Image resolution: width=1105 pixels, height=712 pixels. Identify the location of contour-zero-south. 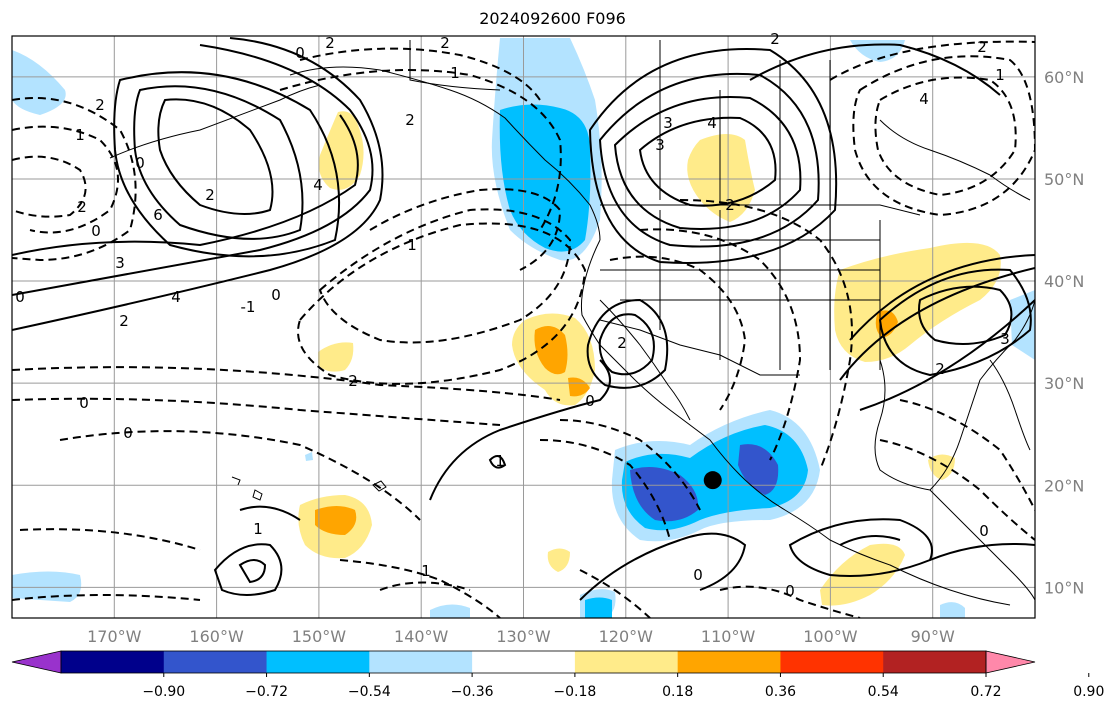
(663, 566).